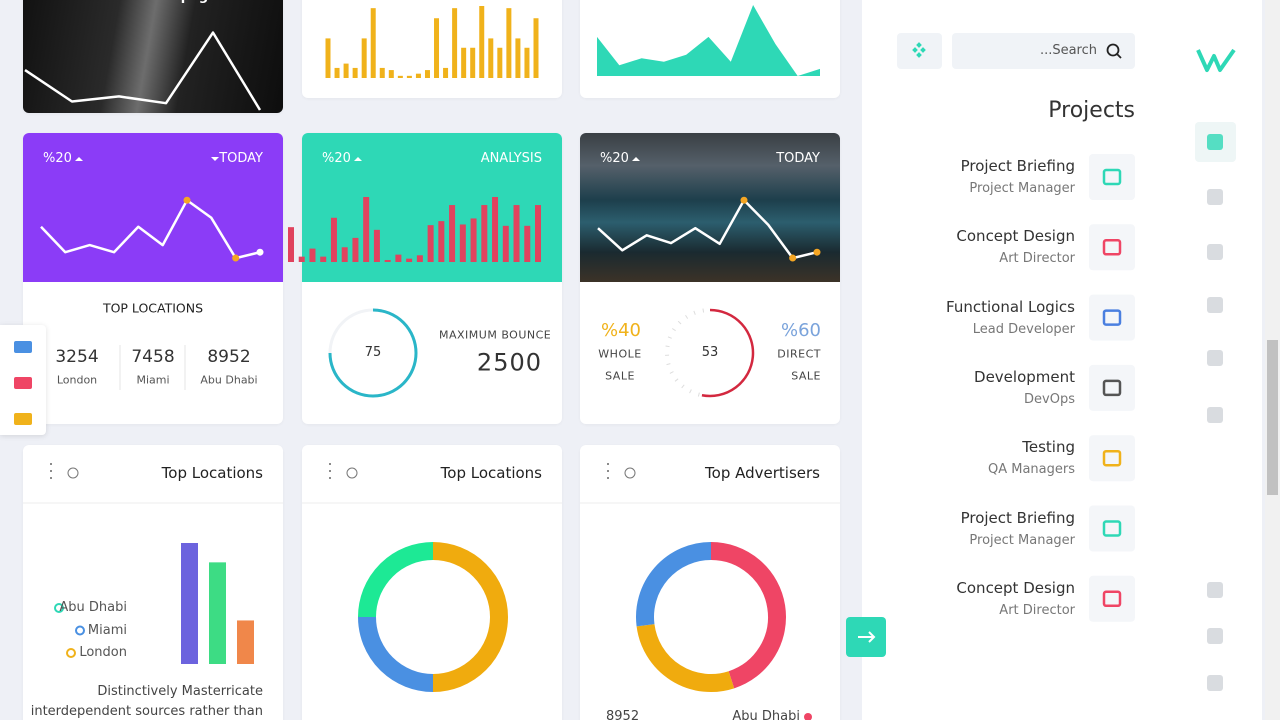 The height and width of the screenshot is (720, 1280). I want to click on location-value: 3254, so click(77, 356).